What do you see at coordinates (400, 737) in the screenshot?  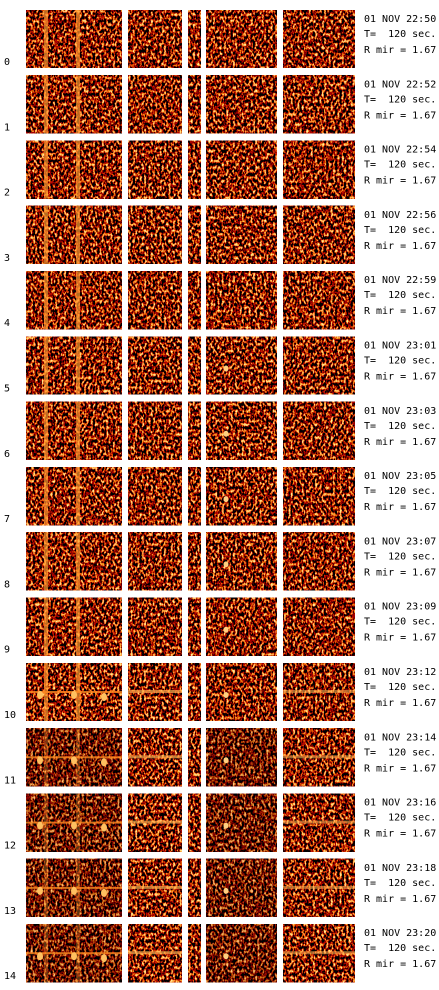 I see `timestamp: 01 NOV 23:14` at bounding box center [400, 737].